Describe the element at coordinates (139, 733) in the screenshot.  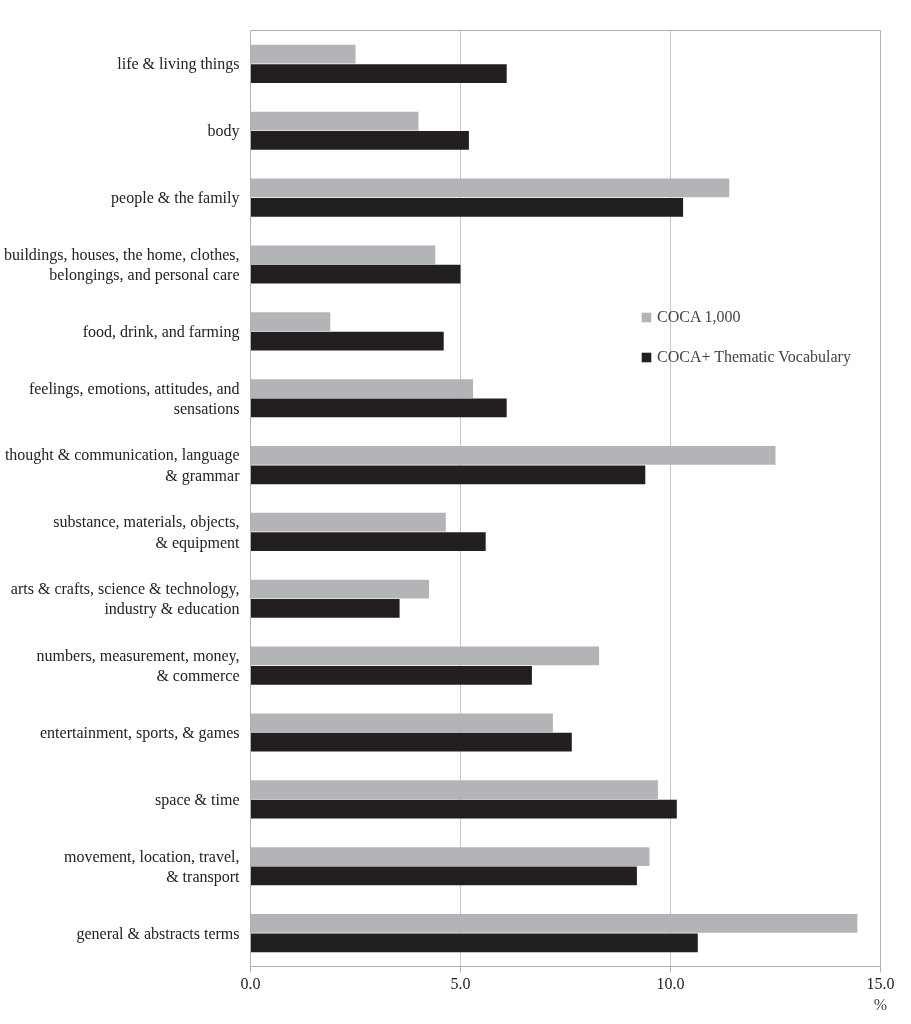
I see `y-tick-label: entertainment, sports, & games` at that location.